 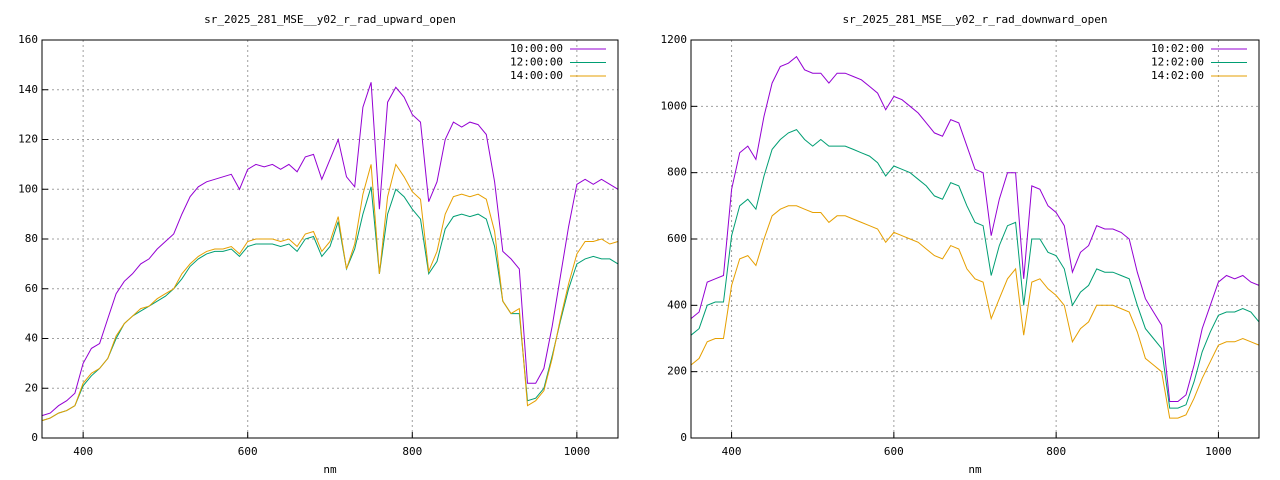 I want to click on y-tick-label: 600, so click(x=677, y=238).